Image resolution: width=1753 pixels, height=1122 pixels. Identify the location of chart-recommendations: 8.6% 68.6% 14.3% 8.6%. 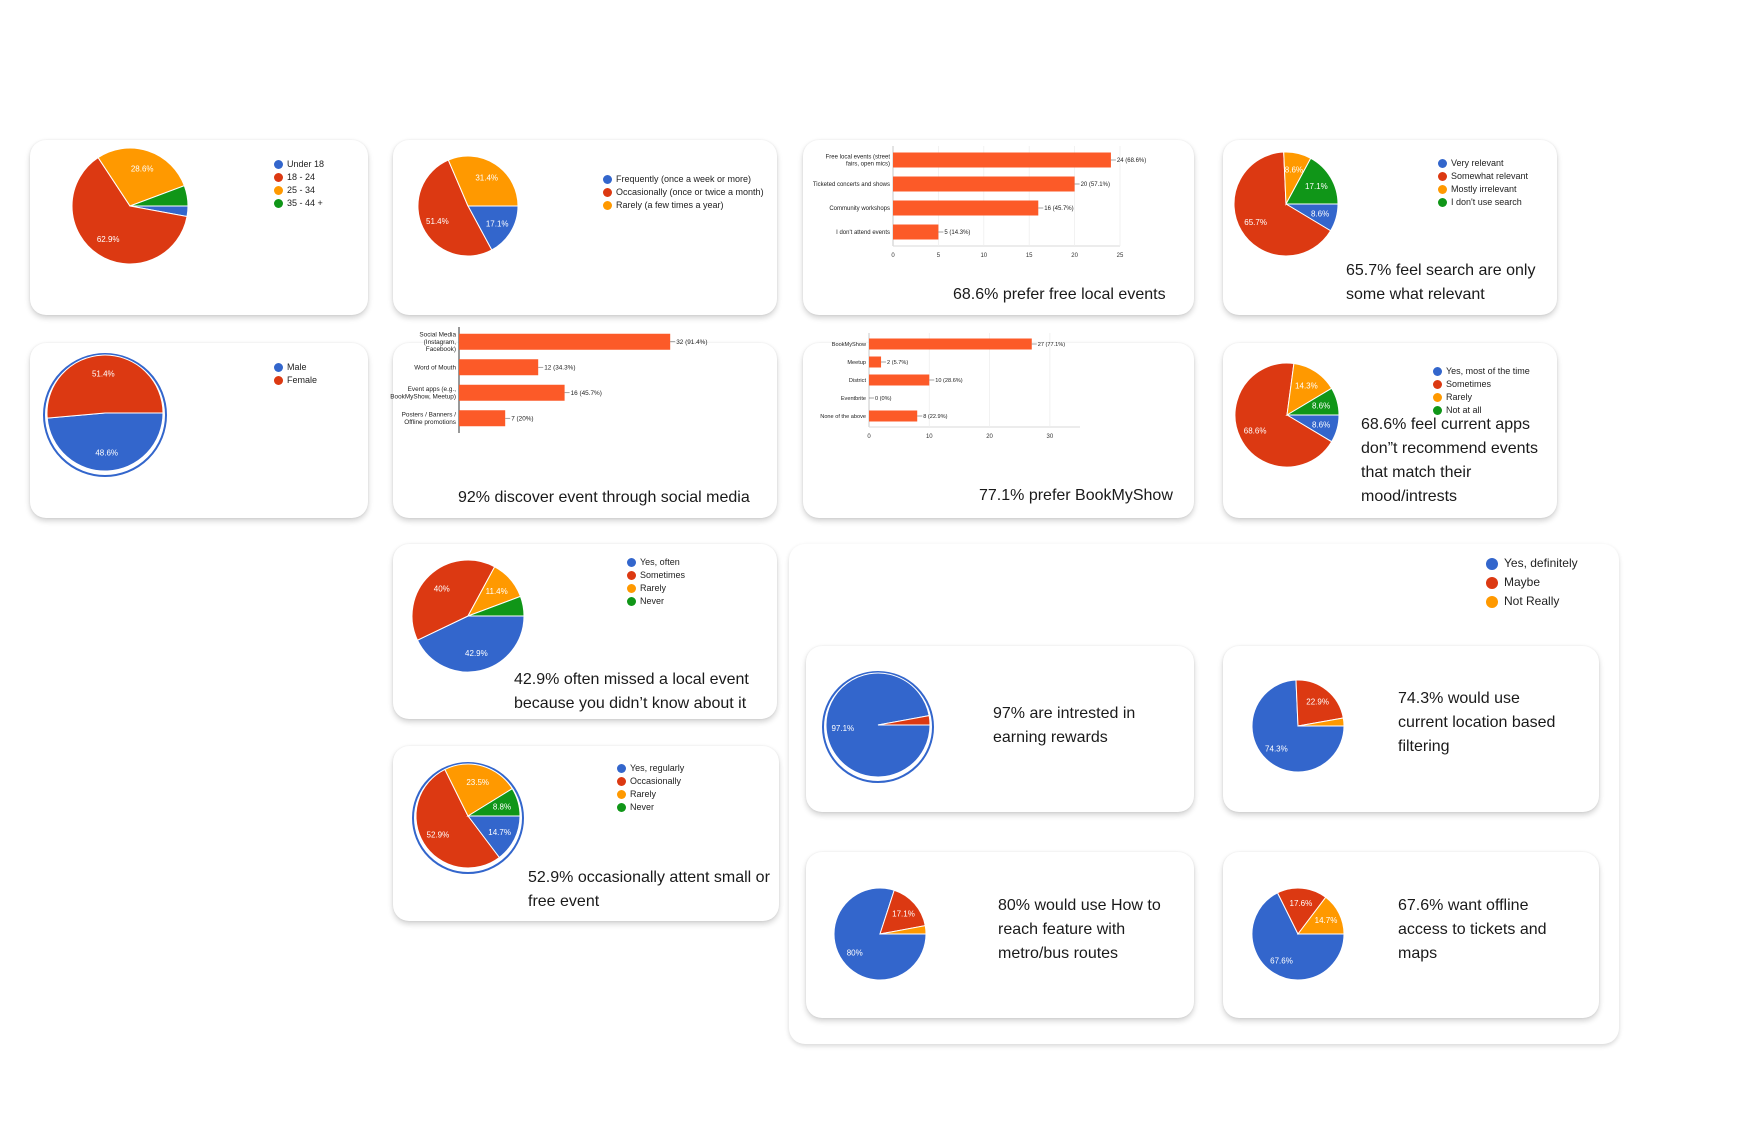
(1287, 415).